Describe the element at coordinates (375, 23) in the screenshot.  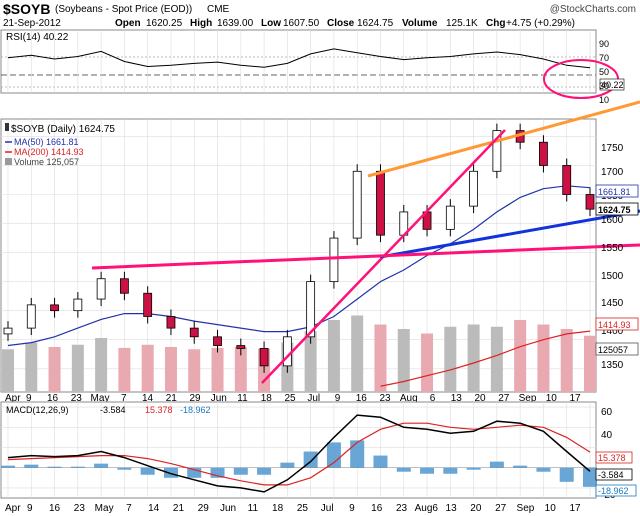
I see `ohlc-close: 1624.75` at that location.